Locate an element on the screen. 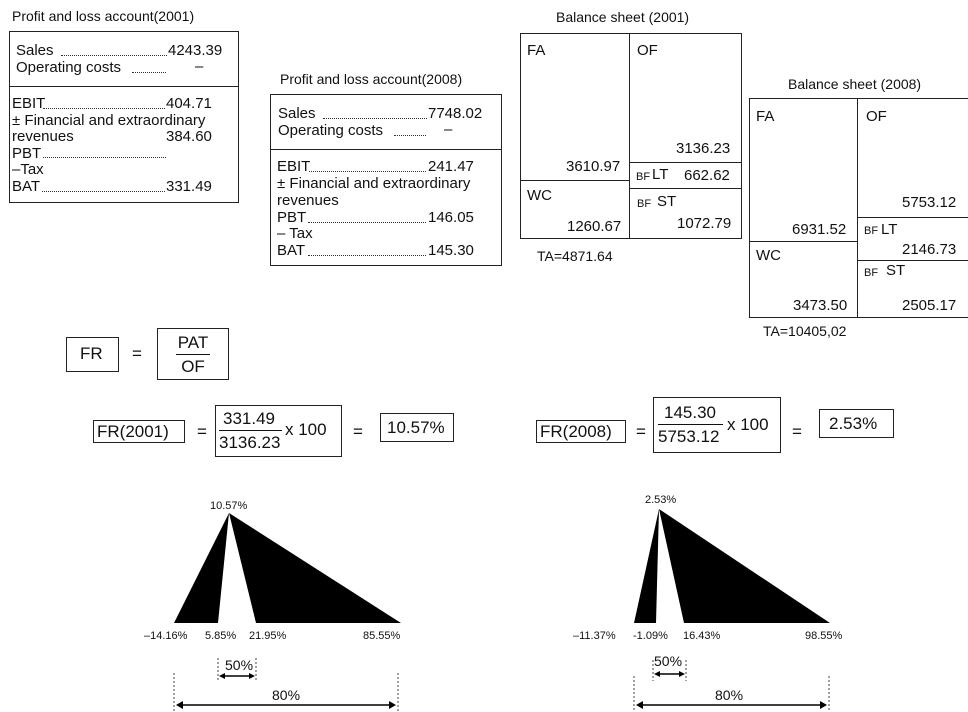 This screenshot has height=712, width=968. pl2008-title: Profit and loss account(2008) is located at coordinates (371, 79).